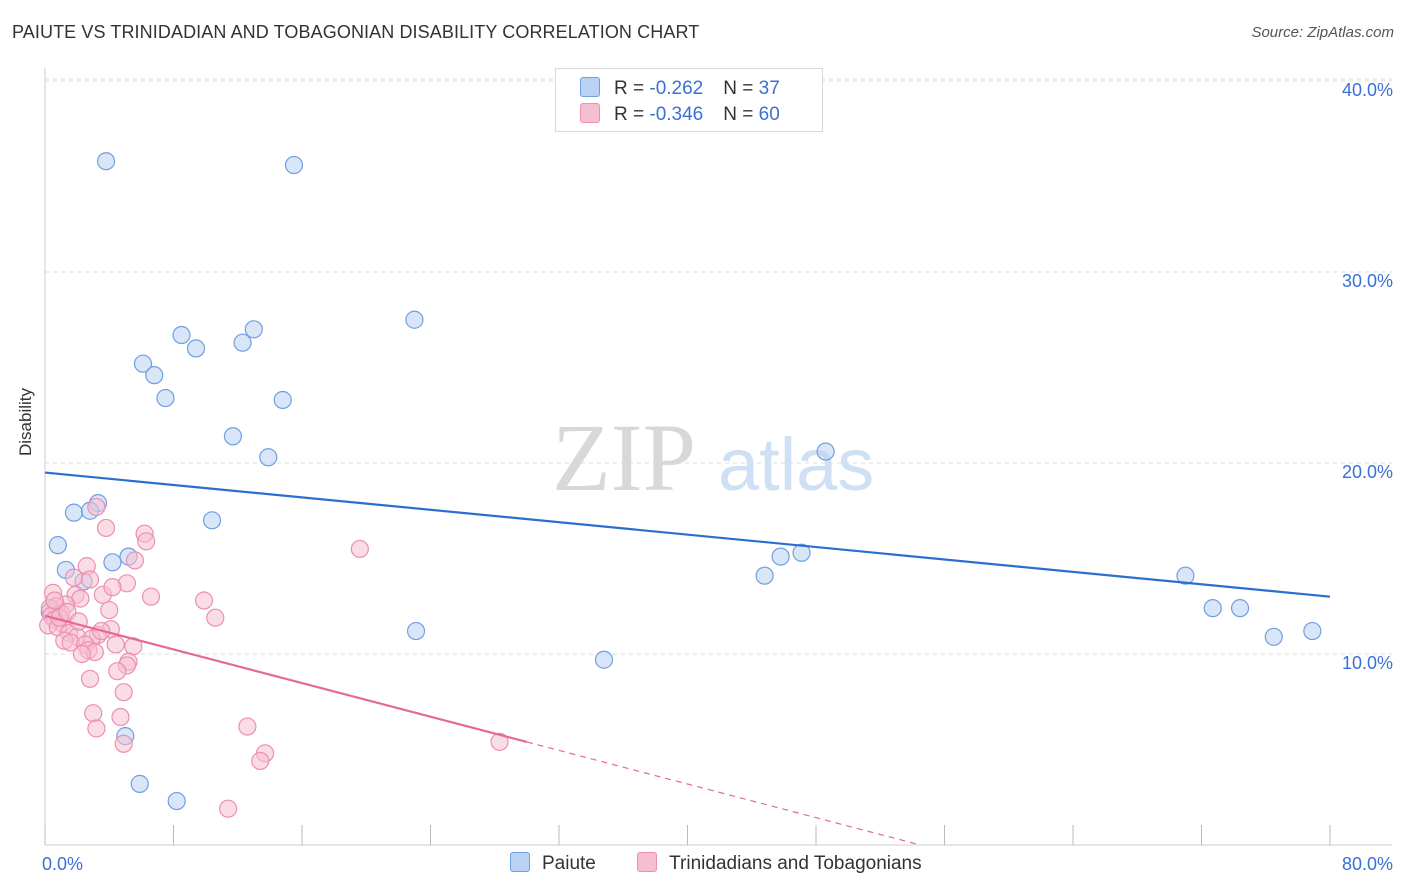 The height and width of the screenshot is (892, 1406). What do you see at coordinates (1367, 281) in the screenshot?
I see `y-tick-label: 30.0%` at bounding box center [1367, 281].